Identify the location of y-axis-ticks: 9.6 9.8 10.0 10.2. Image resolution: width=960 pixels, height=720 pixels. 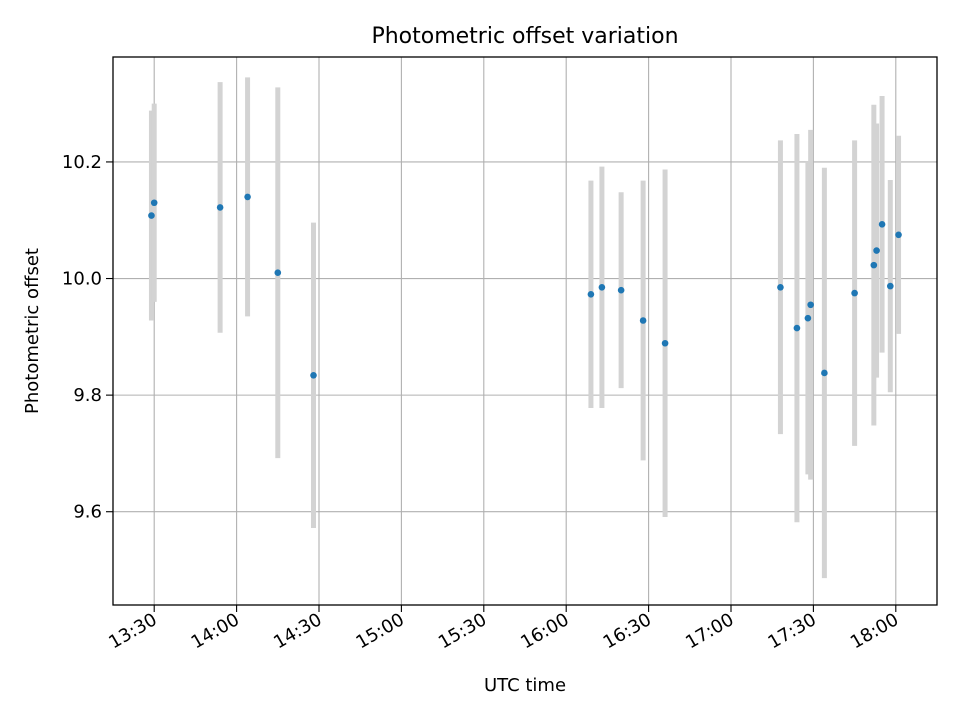
(87, 337).